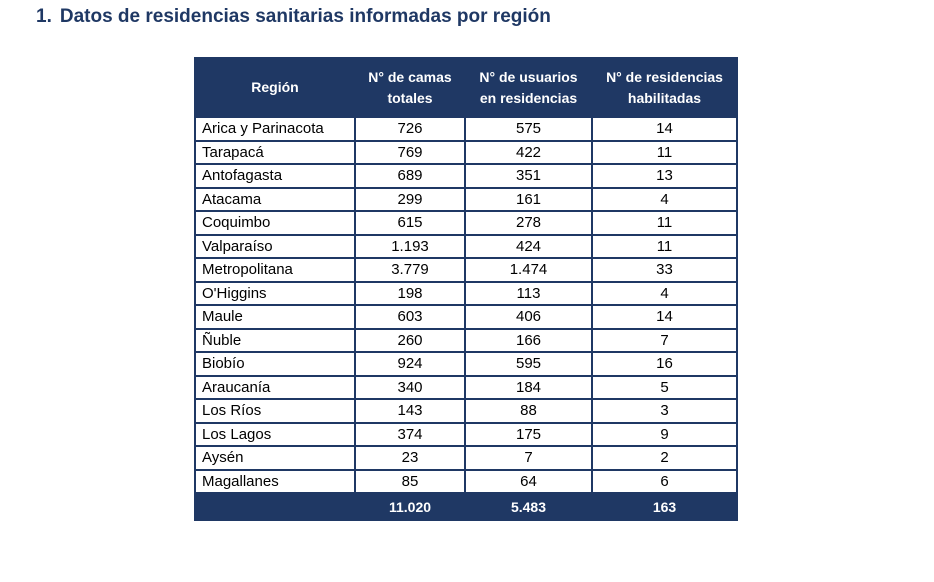  Describe the element at coordinates (410, 458) in the screenshot. I see `camas-cell: 23` at that location.